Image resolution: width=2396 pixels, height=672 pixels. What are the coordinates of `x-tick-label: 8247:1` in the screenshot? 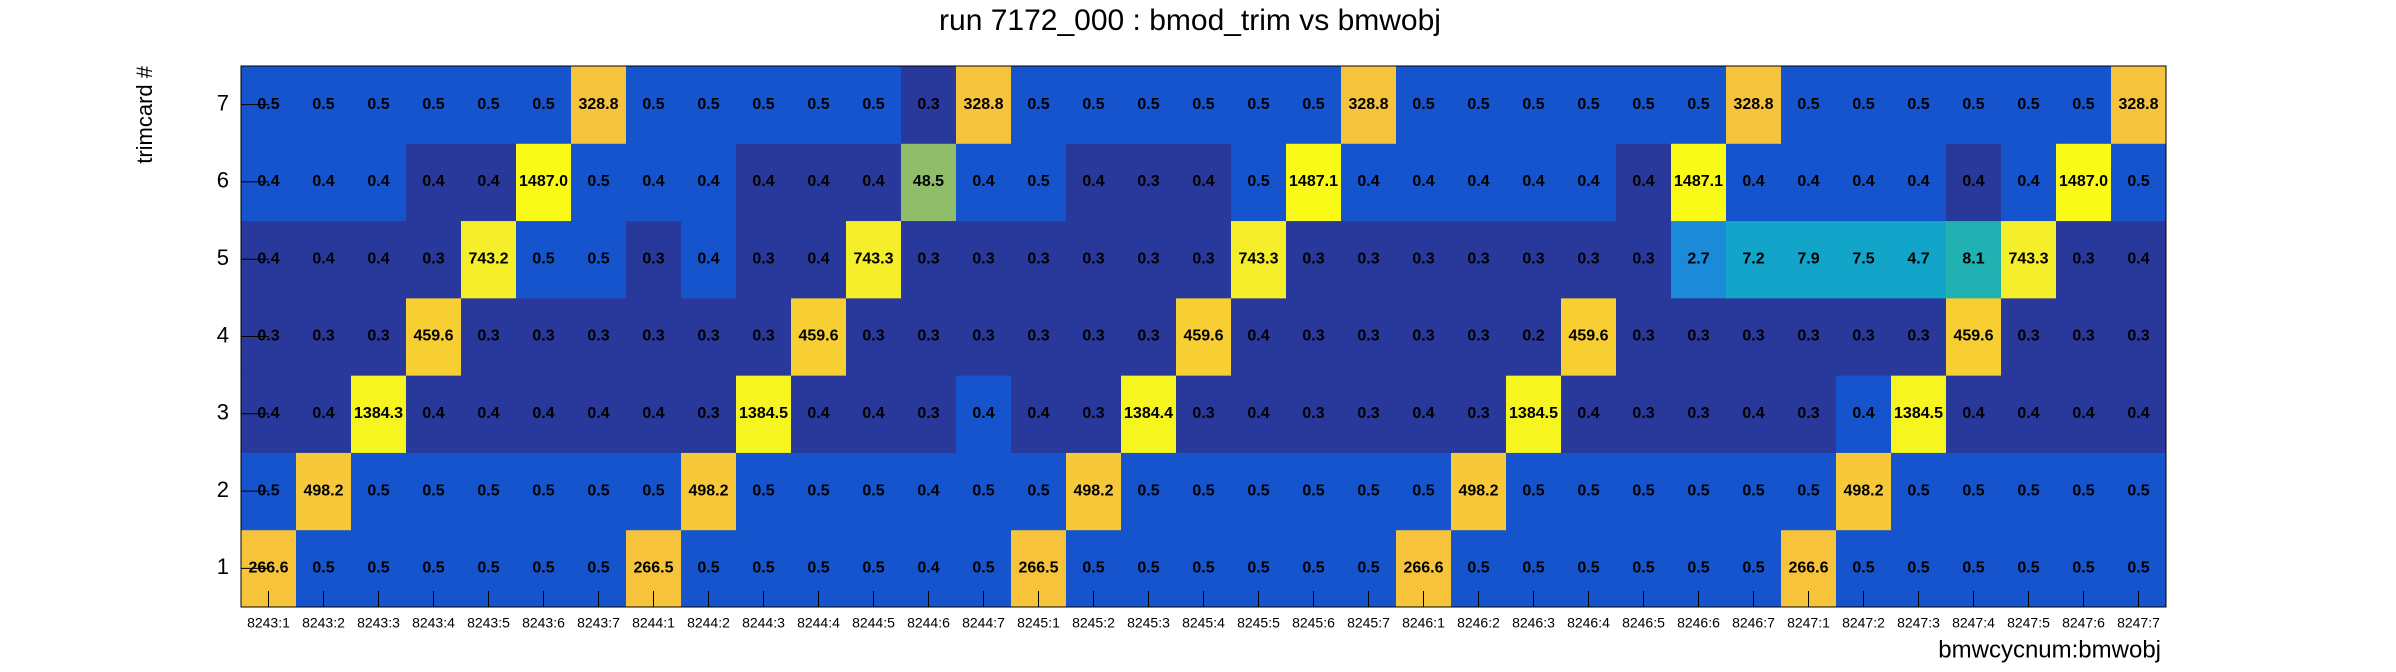 It's located at (1808, 623).